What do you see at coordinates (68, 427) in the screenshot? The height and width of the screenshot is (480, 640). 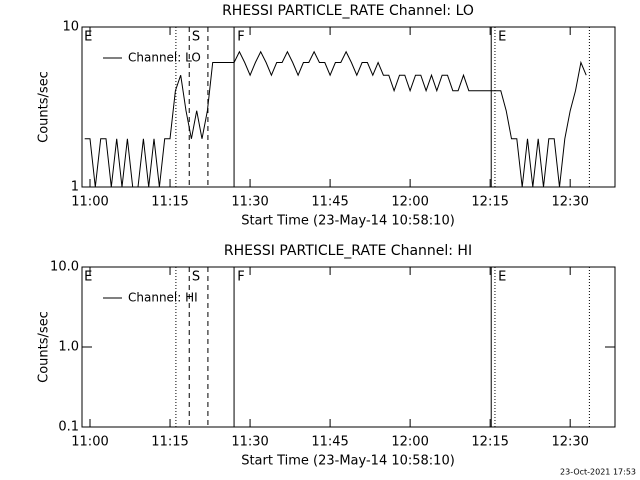 I see `y-tick-label: 0.1` at bounding box center [68, 427].